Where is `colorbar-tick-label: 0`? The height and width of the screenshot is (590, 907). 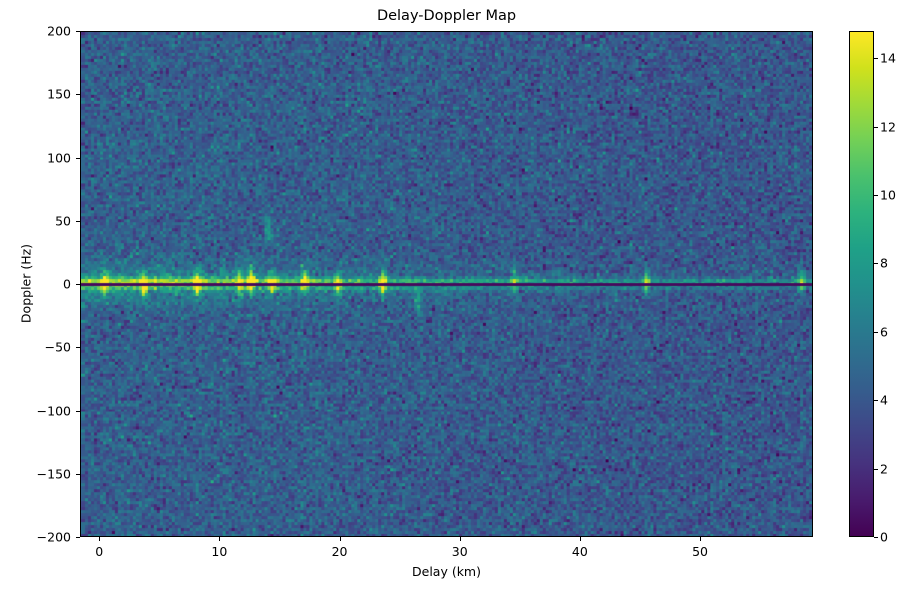
colorbar-tick-label: 0 is located at coordinates (884, 537).